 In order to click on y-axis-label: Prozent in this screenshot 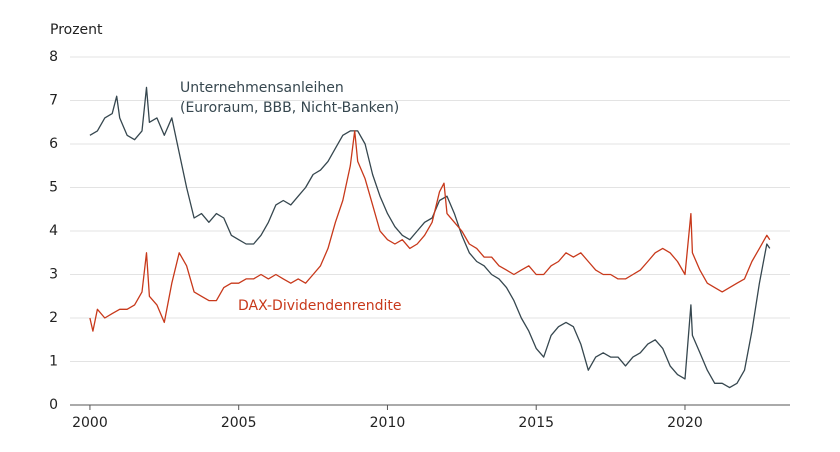, I will do `click(76, 30)`.